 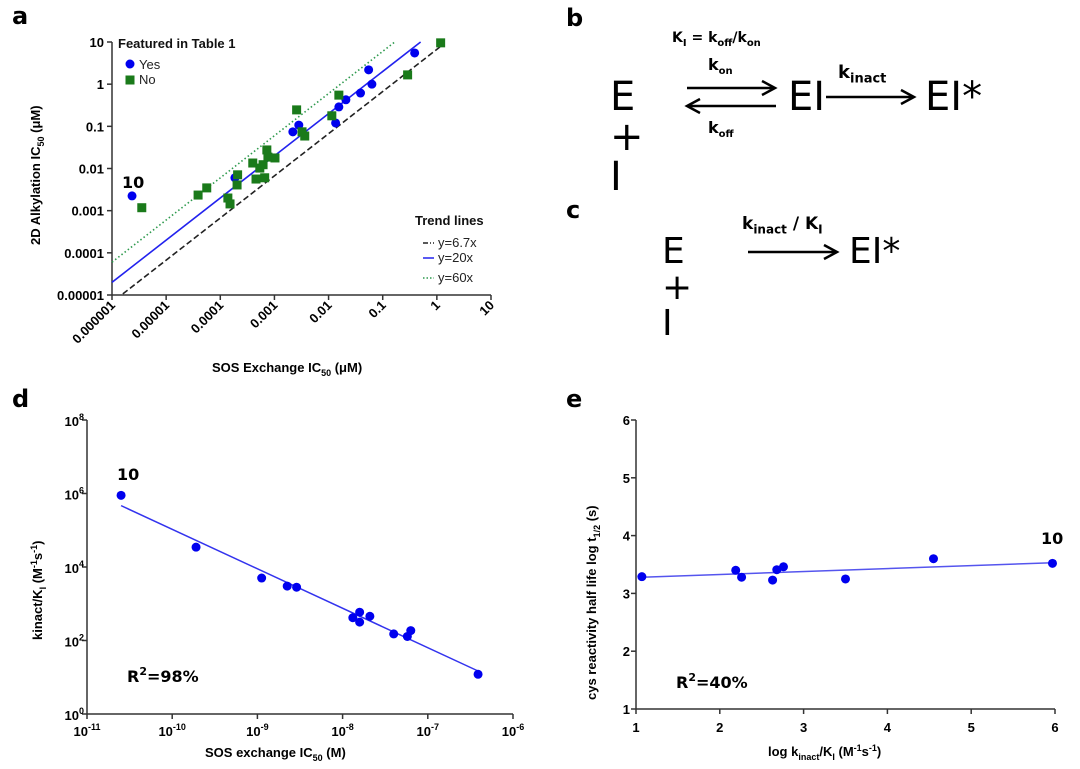 I want to click on kon-subscript: on, so click(x=753, y=43).